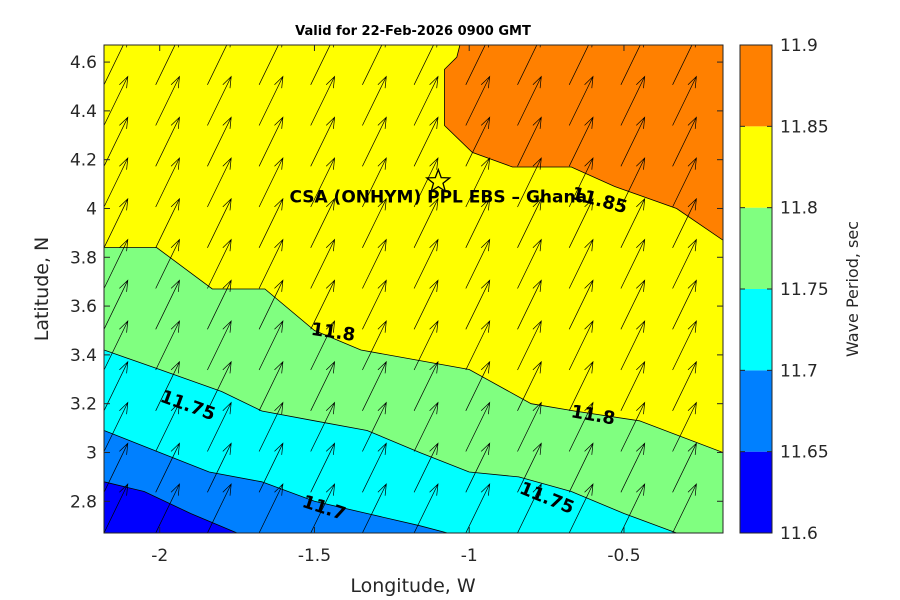 The height and width of the screenshot is (600, 900). What do you see at coordinates (314, 556) in the screenshot?
I see `x-tick-label: -1.5` at bounding box center [314, 556].